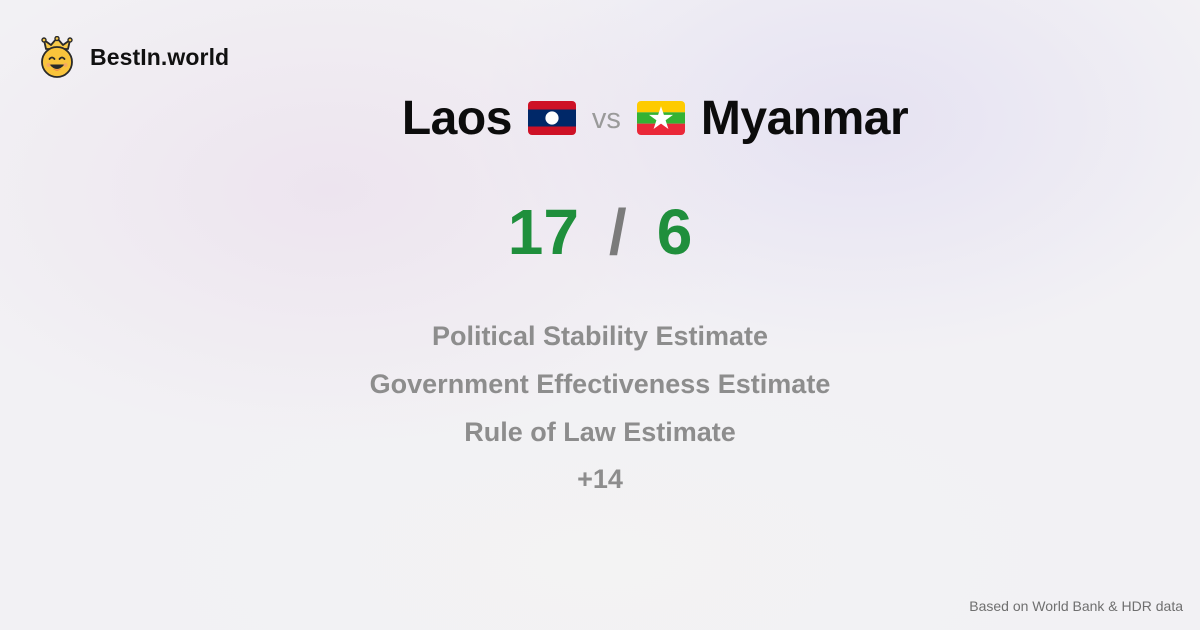 Image resolution: width=1200 pixels, height=630 pixels. What do you see at coordinates (551, 118) in the screenshot?
I see `laos-flag-icon` at bounding box center [551, 118].